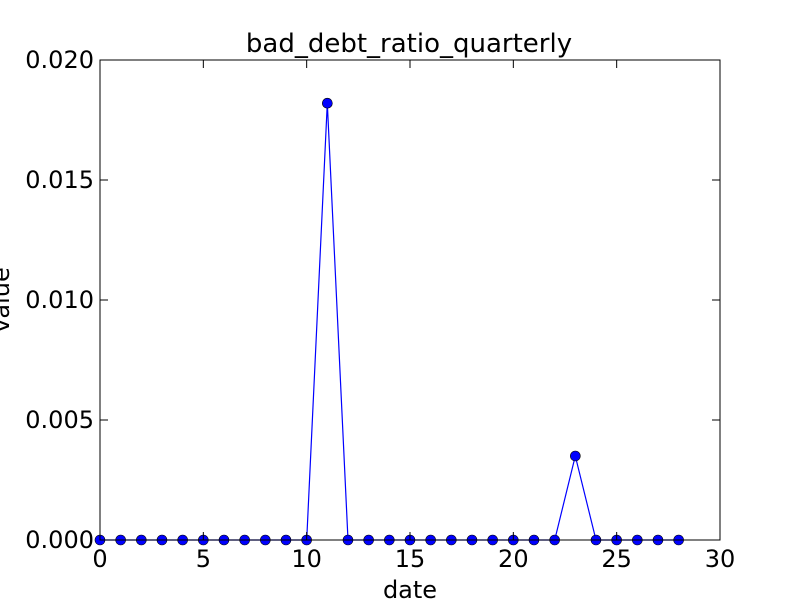  I want to click on y-axis-label: value, so click(7, 300).